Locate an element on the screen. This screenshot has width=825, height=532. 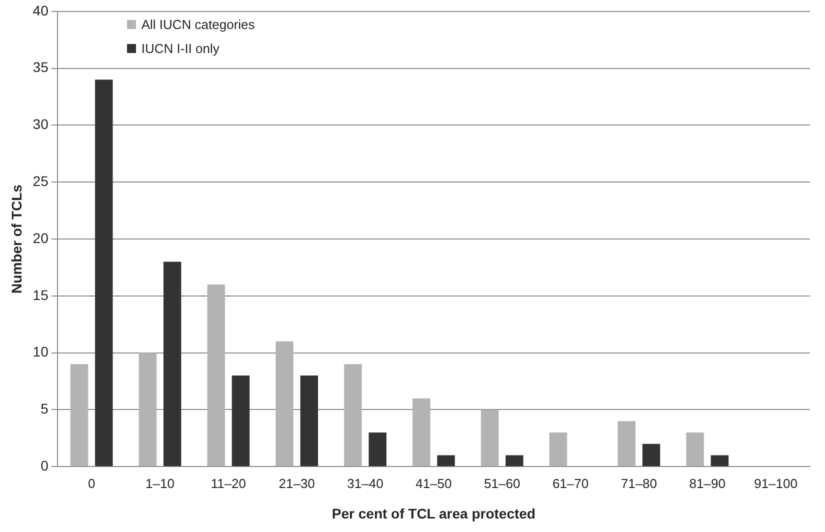
x-tick-label: 41–50 is located at coordinates (434, 483).